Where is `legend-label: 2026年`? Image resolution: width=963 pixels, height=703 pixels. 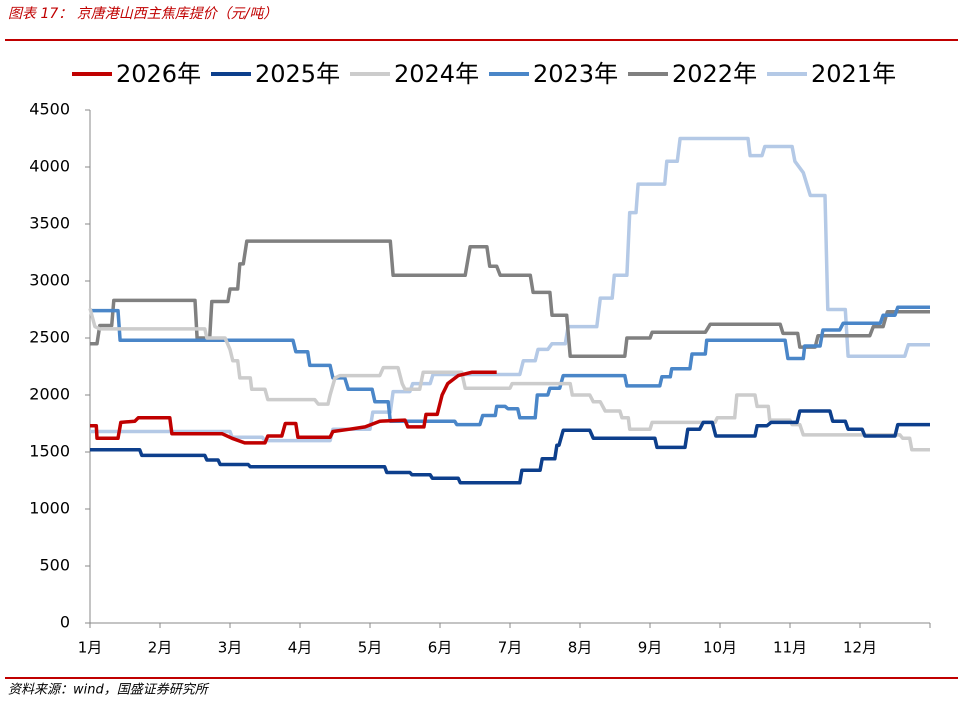 legend-label: 2026年 is located at coordinates (158, 74).